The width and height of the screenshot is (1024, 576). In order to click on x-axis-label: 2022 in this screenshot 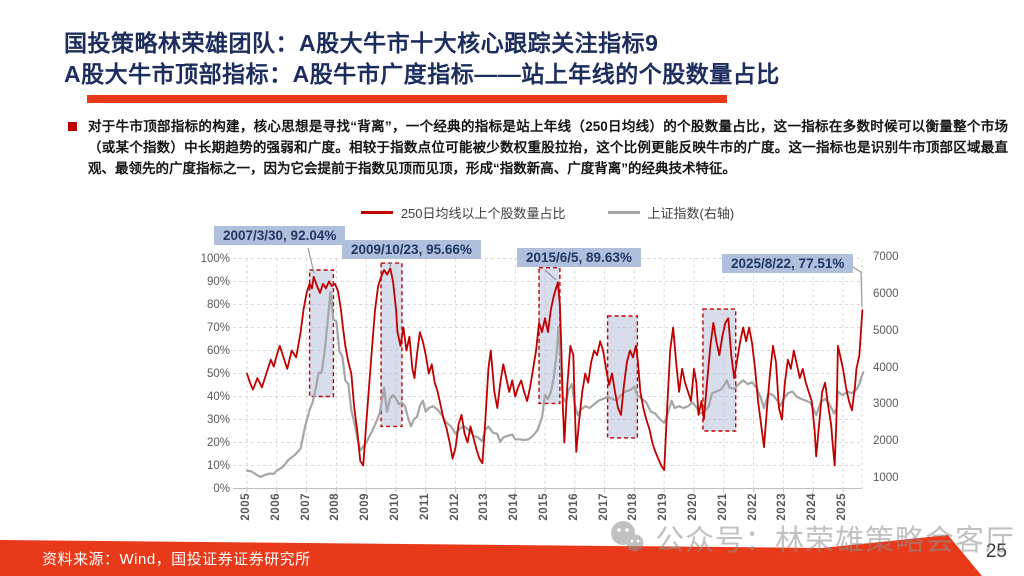, I will do `click(752, 507)`.